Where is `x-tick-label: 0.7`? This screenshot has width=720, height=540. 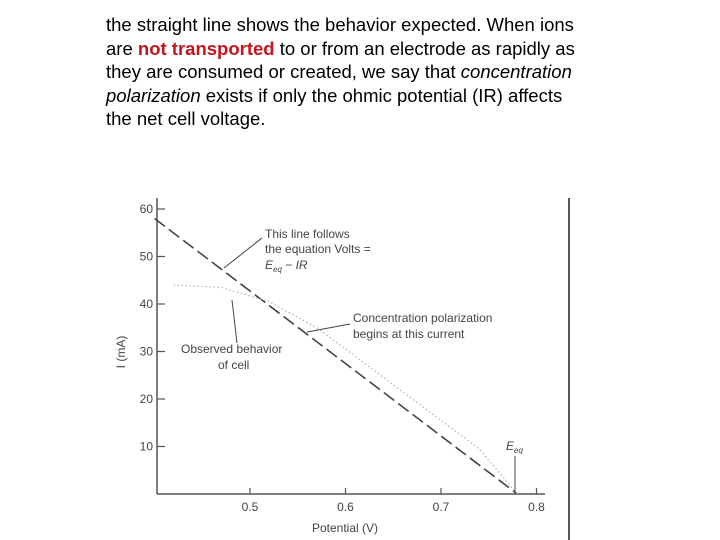
x-tick-label: 0.7 is located at coordinates (441, 507).